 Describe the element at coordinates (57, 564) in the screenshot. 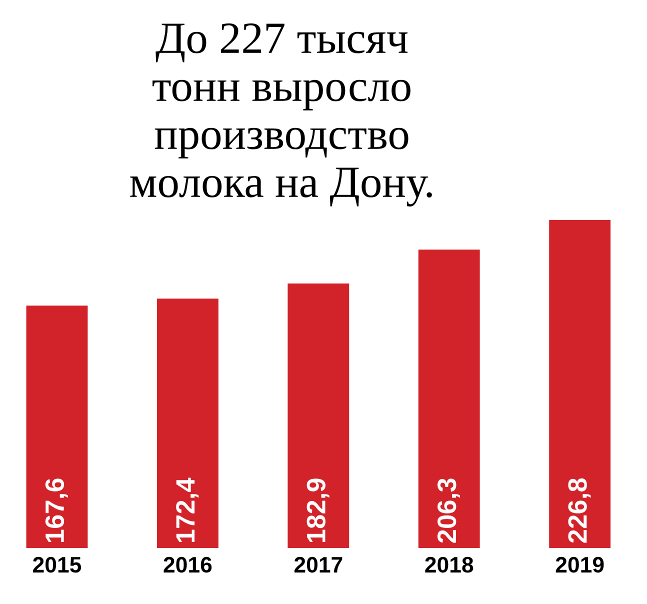

I see `x-tick-label: 2015` at that location.